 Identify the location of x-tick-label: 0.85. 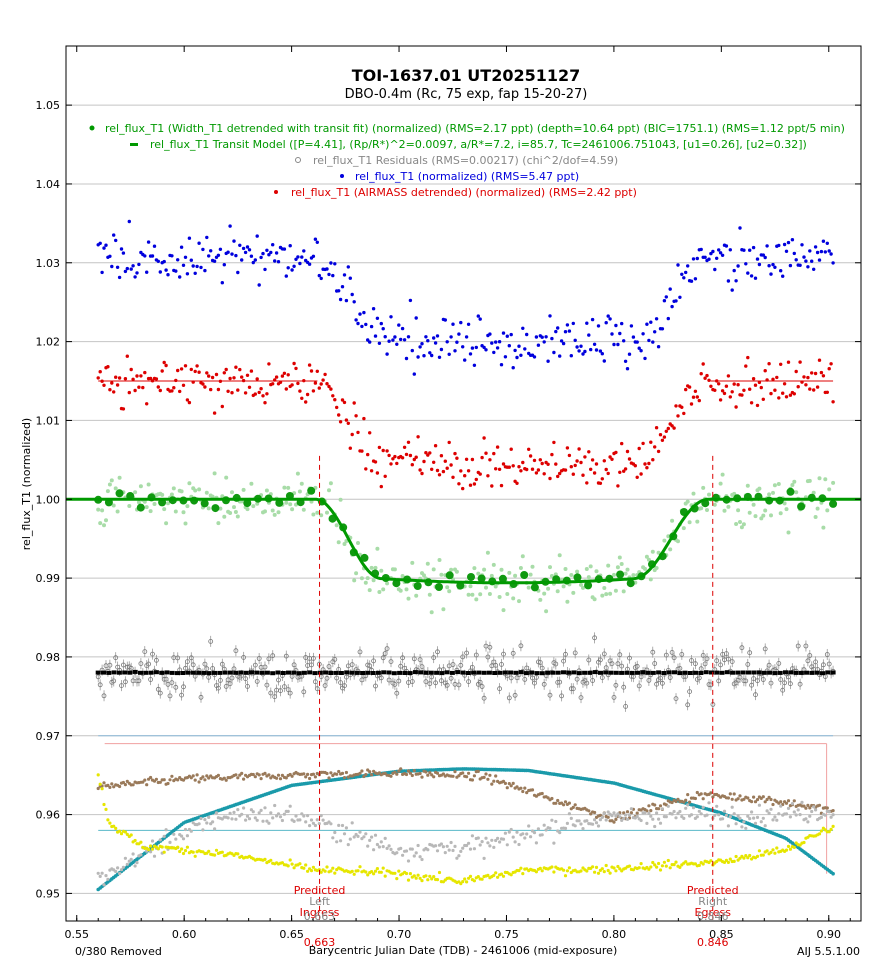
(721, 934).